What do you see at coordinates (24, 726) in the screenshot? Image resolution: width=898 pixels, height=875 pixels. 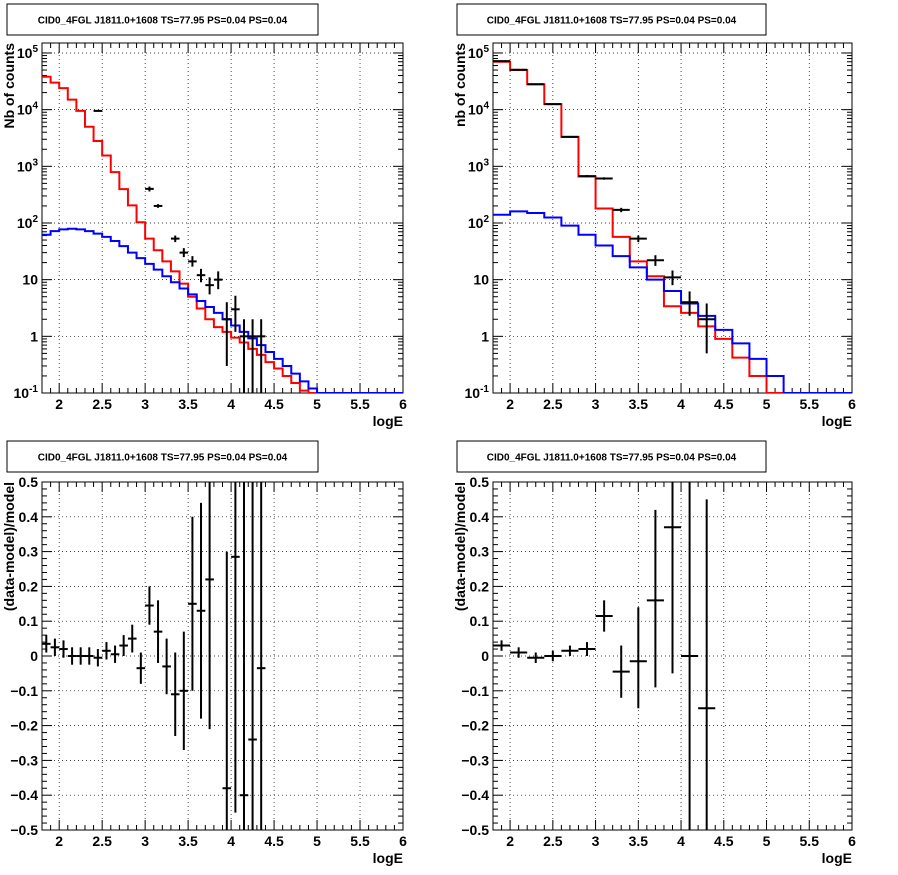 I see `y-tick-label: −0.2` at bounding box center [24, 726].